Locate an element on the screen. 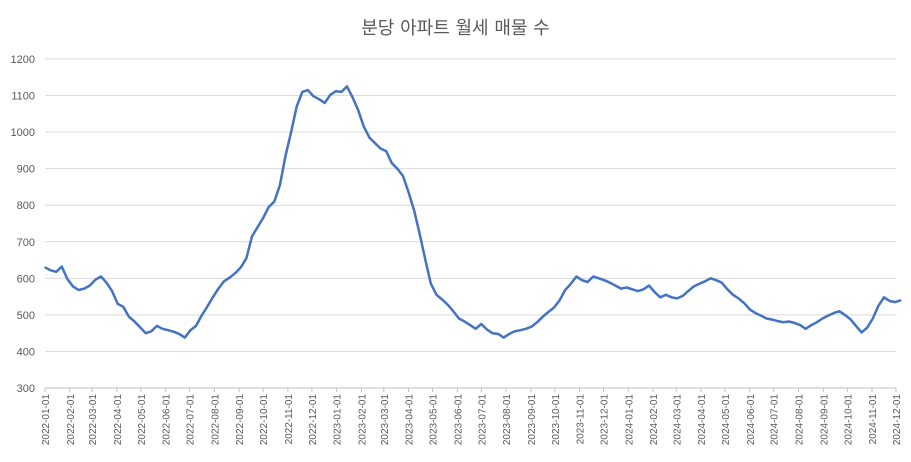 The image size is (911, 462). y-tick-label: 400 is located at coordinates (26, 352).